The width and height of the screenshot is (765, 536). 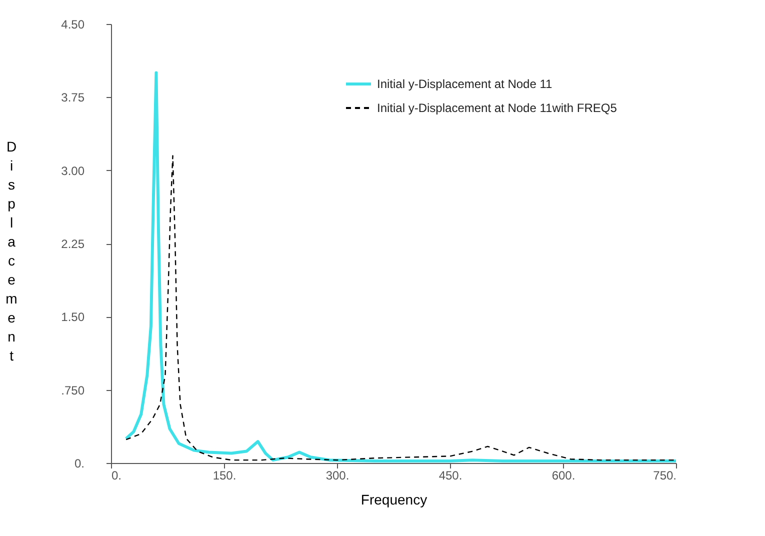 What do you see at coordinates (224, 475) in the screenshot?
I see `x-tick-label: 150.` at bounding box center [224, 475].